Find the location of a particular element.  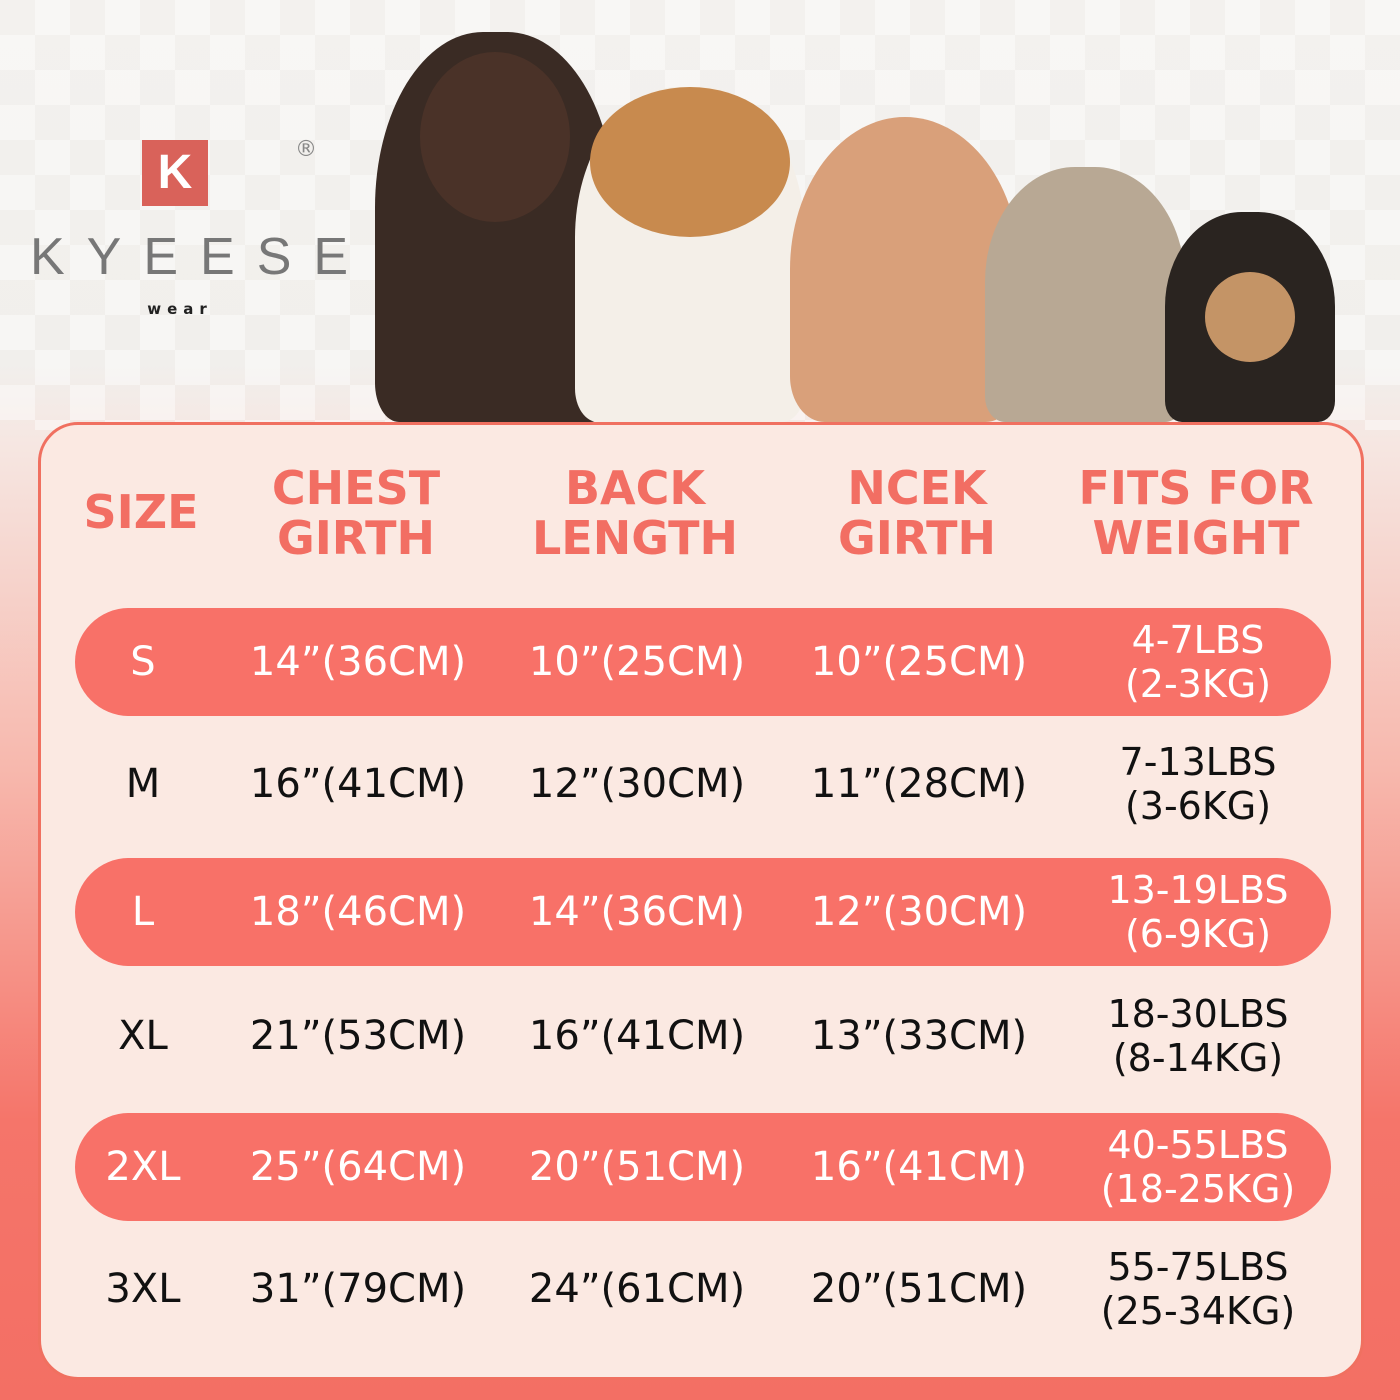

cell-size: XL is located at coordinates (143, 1036).